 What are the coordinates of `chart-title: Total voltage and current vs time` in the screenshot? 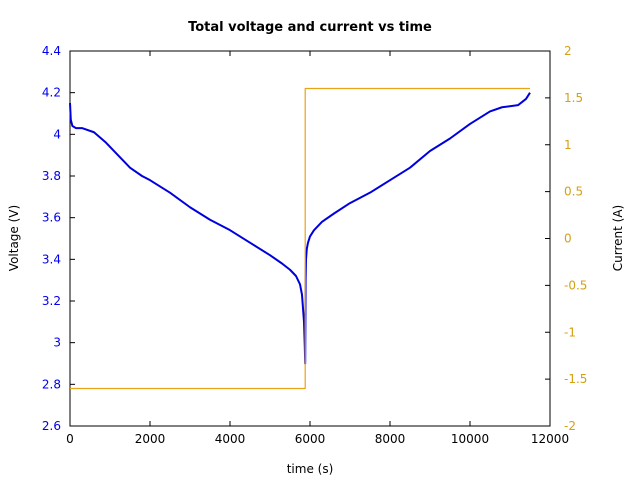 It's located at (310, 27).